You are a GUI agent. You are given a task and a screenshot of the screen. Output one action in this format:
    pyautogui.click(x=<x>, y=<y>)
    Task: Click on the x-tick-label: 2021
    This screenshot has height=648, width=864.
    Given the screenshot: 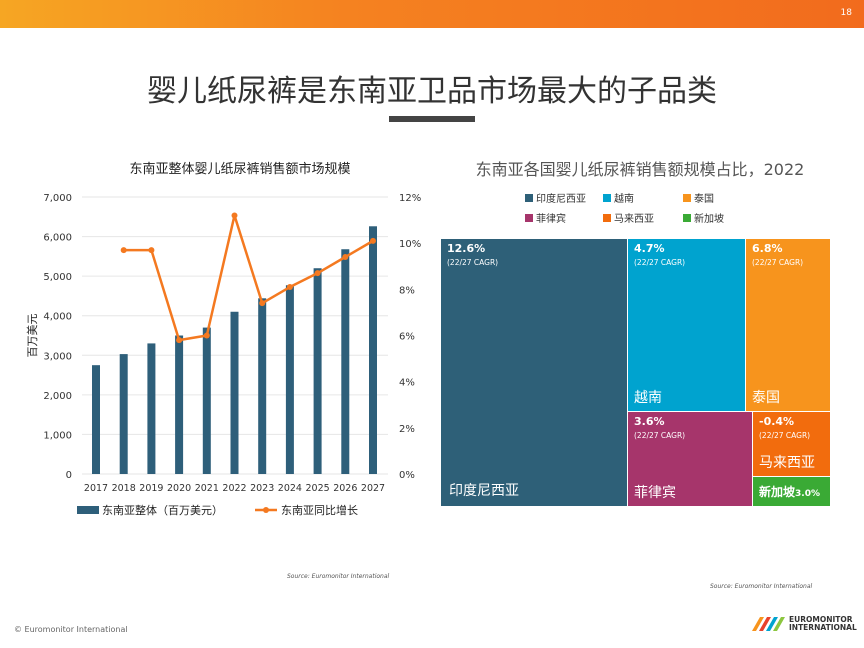 What is the action you would take?
    pyautogui.click(x=207, y=488)
    